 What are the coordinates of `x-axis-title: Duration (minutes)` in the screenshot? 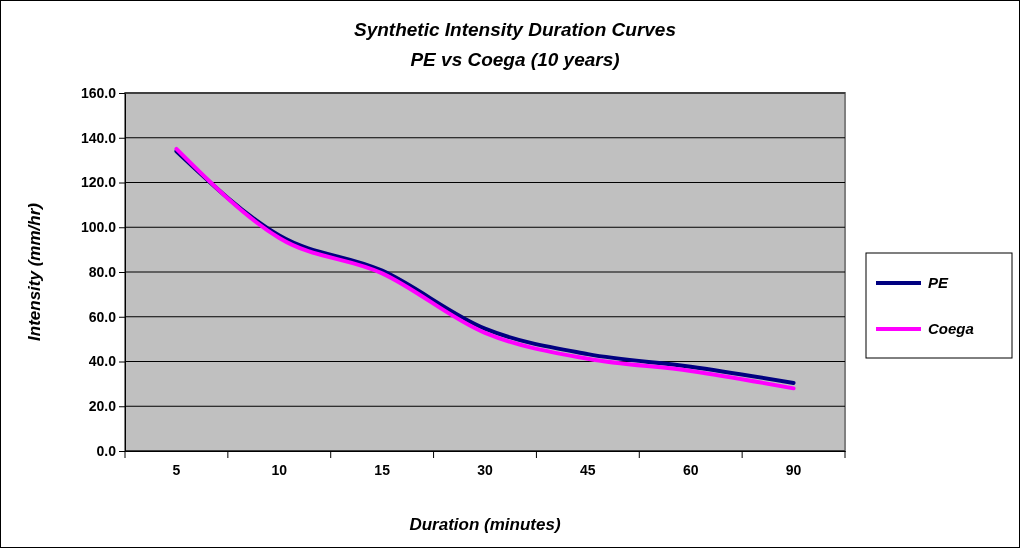 It's located at (485, 524).